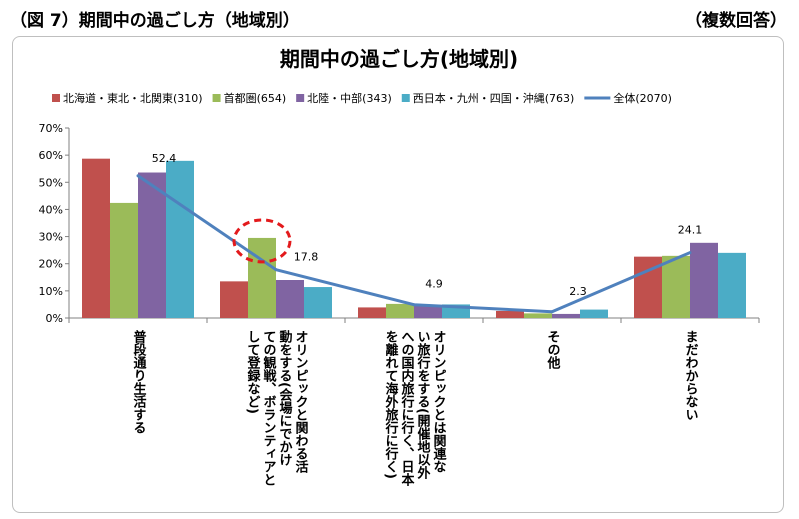 This screenshot has width=799, height=519. I want to click on category-label: を離れて海外旅行に行く), so click(391, 404).